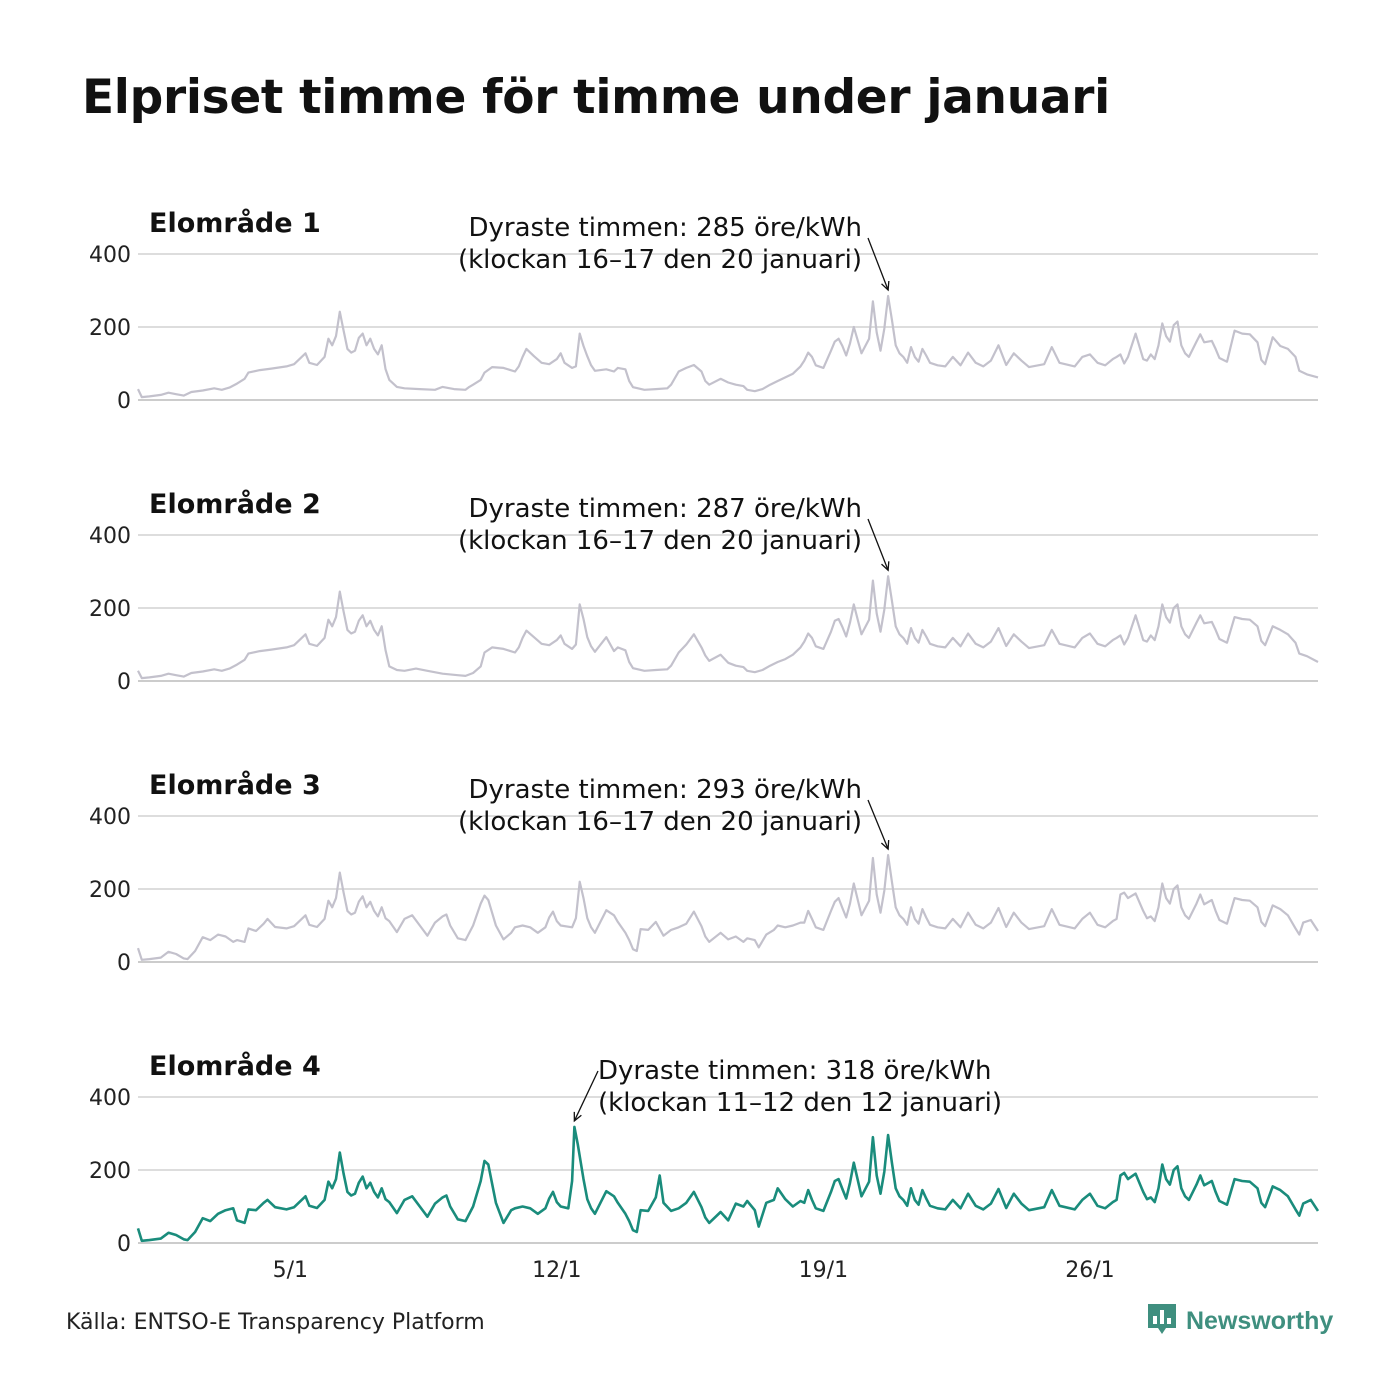 This screenshot has height=1400, width=1400. I want to click on panel-title: Elområde 3, so click(235, 785).